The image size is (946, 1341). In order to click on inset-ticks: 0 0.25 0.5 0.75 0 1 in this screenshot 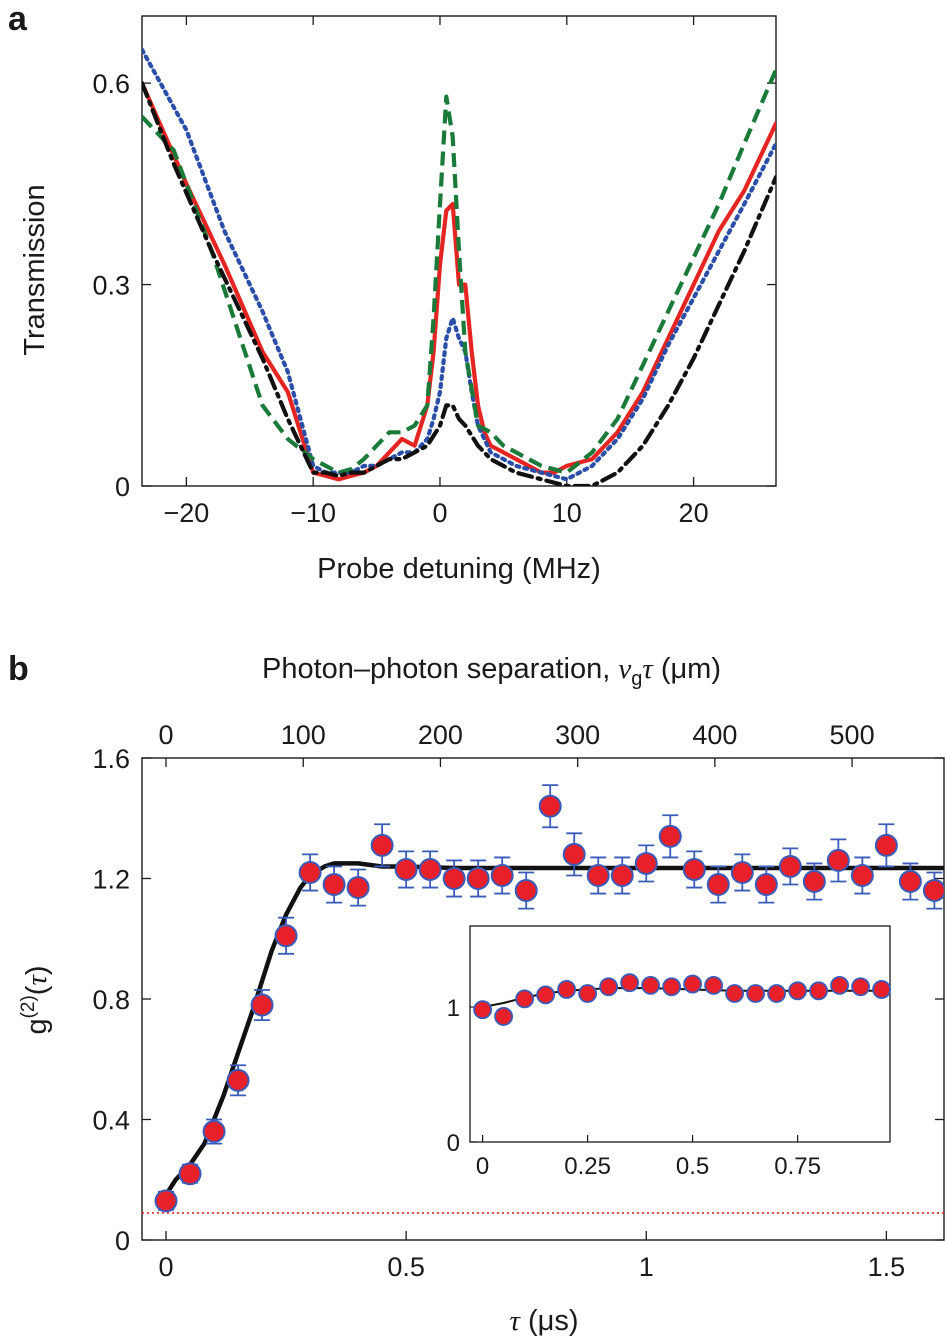, I will do `click(634, 1087)`.